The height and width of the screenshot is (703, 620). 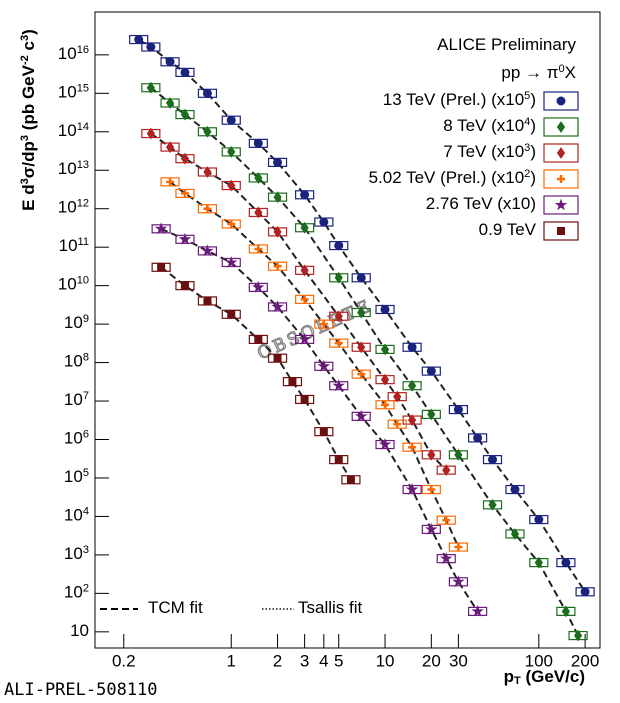 What do you see at coordinates (323, 660) in the screenshot?
I see `x-tick-label: 4` at bounding box center [323, 660].